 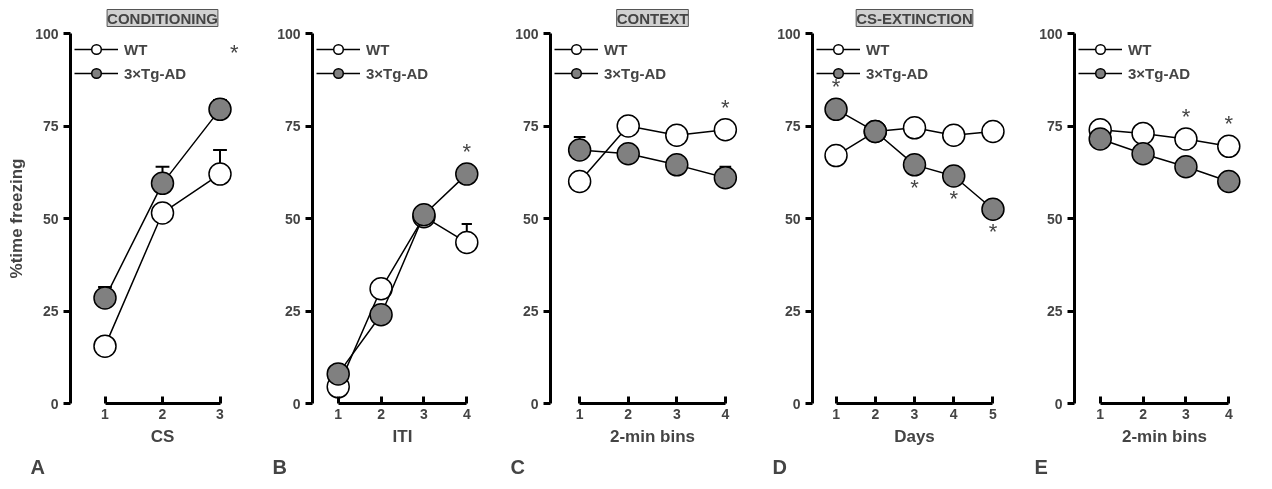 What do you see at coordinates (162, 18) in the screenshot?
I see `chart-title: CONDITIONING` at bounding box center [162, 18].